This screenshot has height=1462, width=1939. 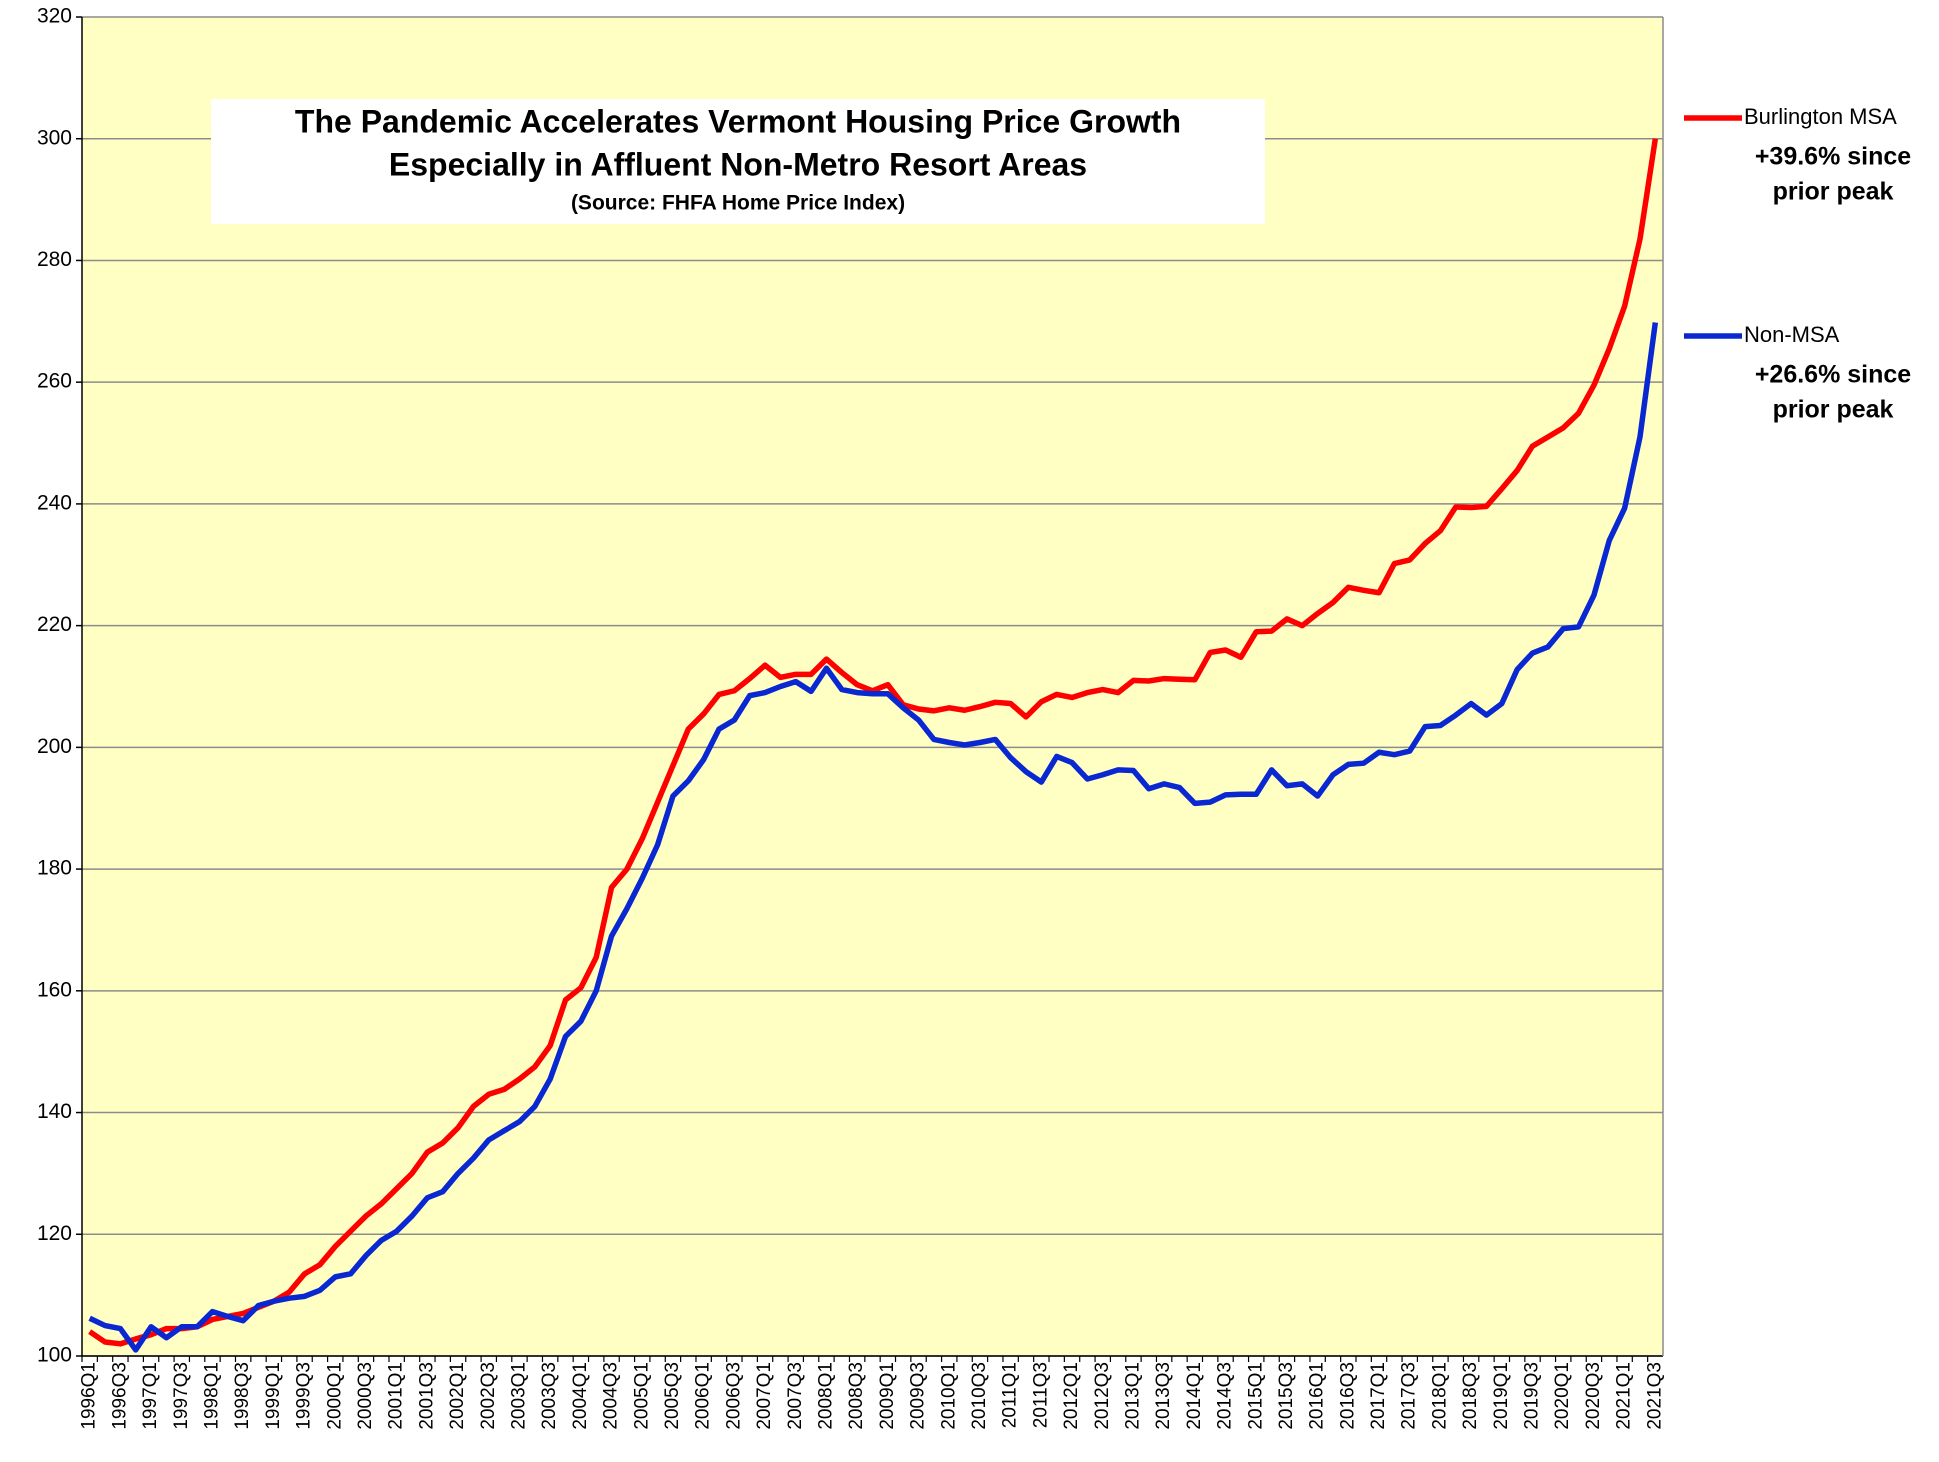 I want to click on x-tick-label: 2019Q3, so click(x=1532, y=1396).